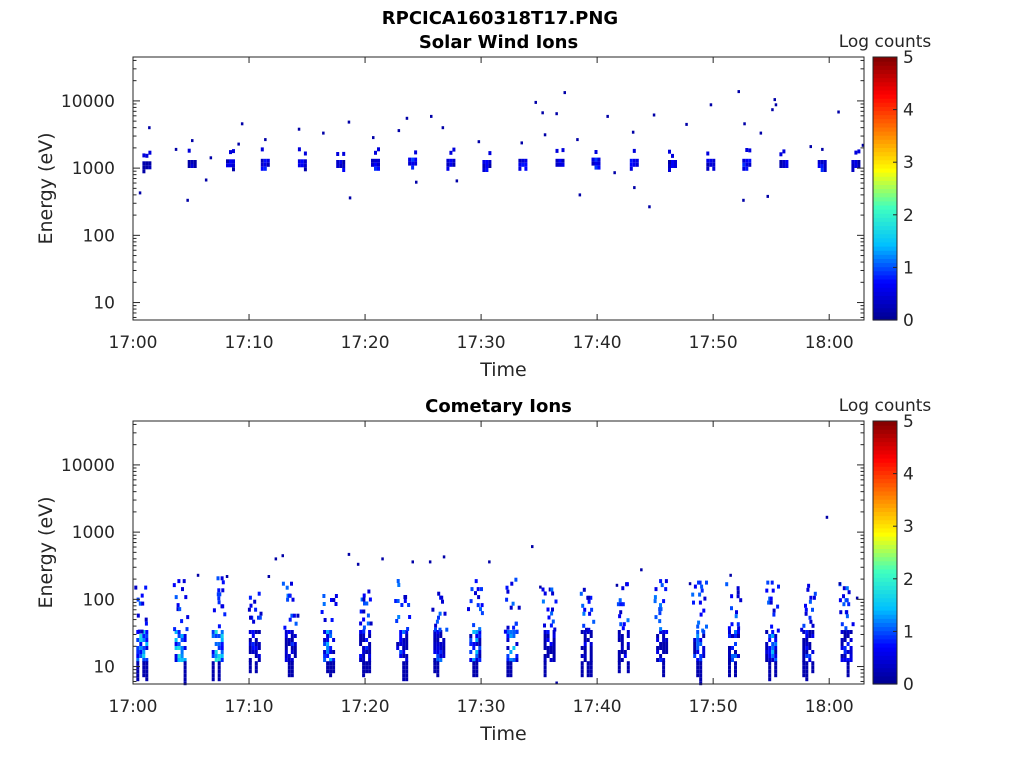 The image size is (1024, 768). What do you see at coordinates (46, 552) in the screenshot?
I see `y-axis-label: Energy (eV)` at bounding box center [46, 552].